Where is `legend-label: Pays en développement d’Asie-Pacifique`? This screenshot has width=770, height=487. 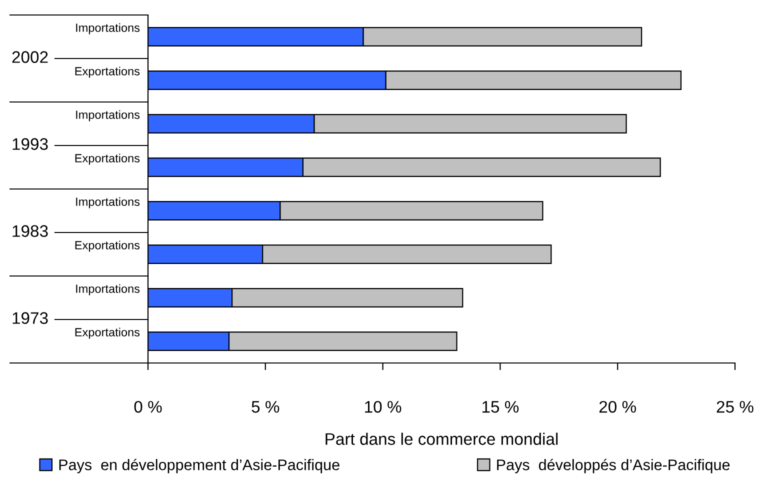
legend-label: Pays en développement d’Asie-Pacifique is located at coordinates (199, 466).